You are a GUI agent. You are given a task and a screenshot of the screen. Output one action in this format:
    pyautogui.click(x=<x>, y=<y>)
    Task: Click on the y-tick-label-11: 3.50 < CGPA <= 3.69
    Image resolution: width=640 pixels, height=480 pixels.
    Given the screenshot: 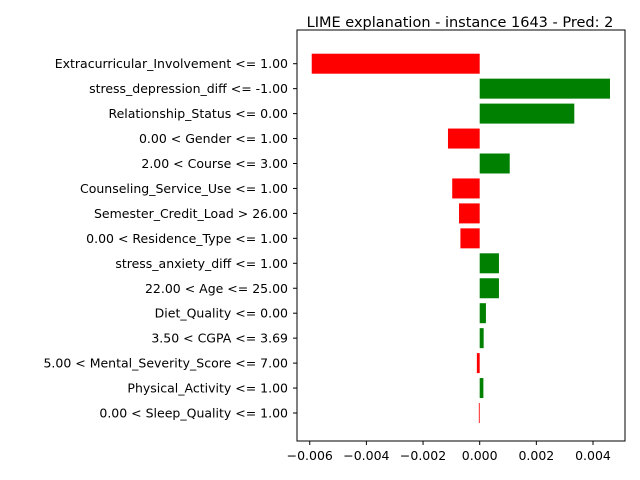 What is the action you would take?
    pyautogui.click(x=219, y=338)
    